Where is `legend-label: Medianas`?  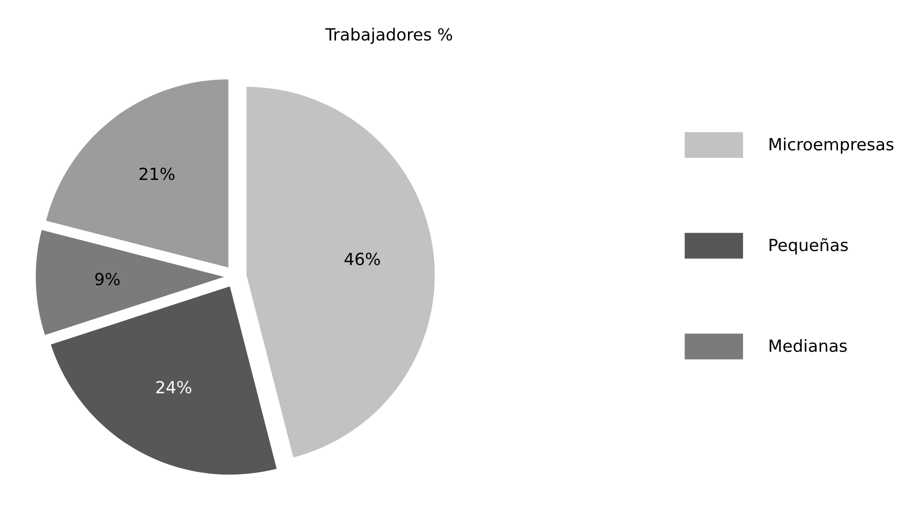 legend-label: Medianas is located at coordinates (808, 345).